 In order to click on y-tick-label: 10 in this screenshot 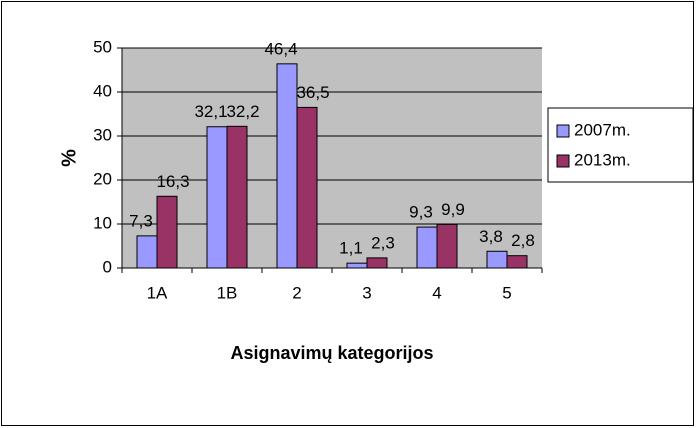, I will do `click(102, 222)`.